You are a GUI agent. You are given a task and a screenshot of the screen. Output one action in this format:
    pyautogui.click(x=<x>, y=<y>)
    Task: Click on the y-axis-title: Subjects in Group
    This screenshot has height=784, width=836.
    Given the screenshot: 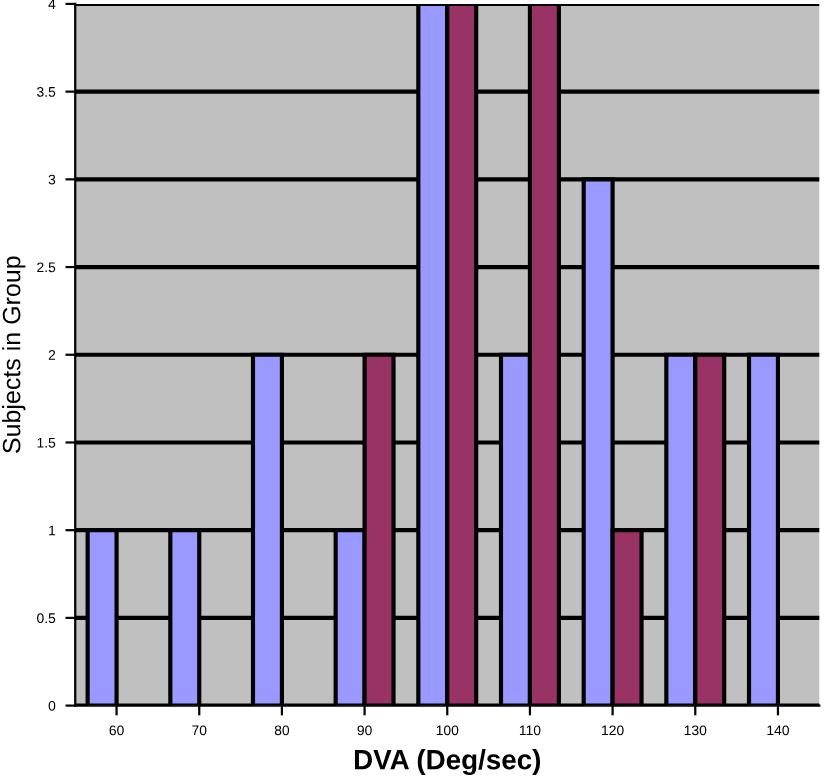 What is the action you would take?
    pyautogui.click(x=14, y=354)
    